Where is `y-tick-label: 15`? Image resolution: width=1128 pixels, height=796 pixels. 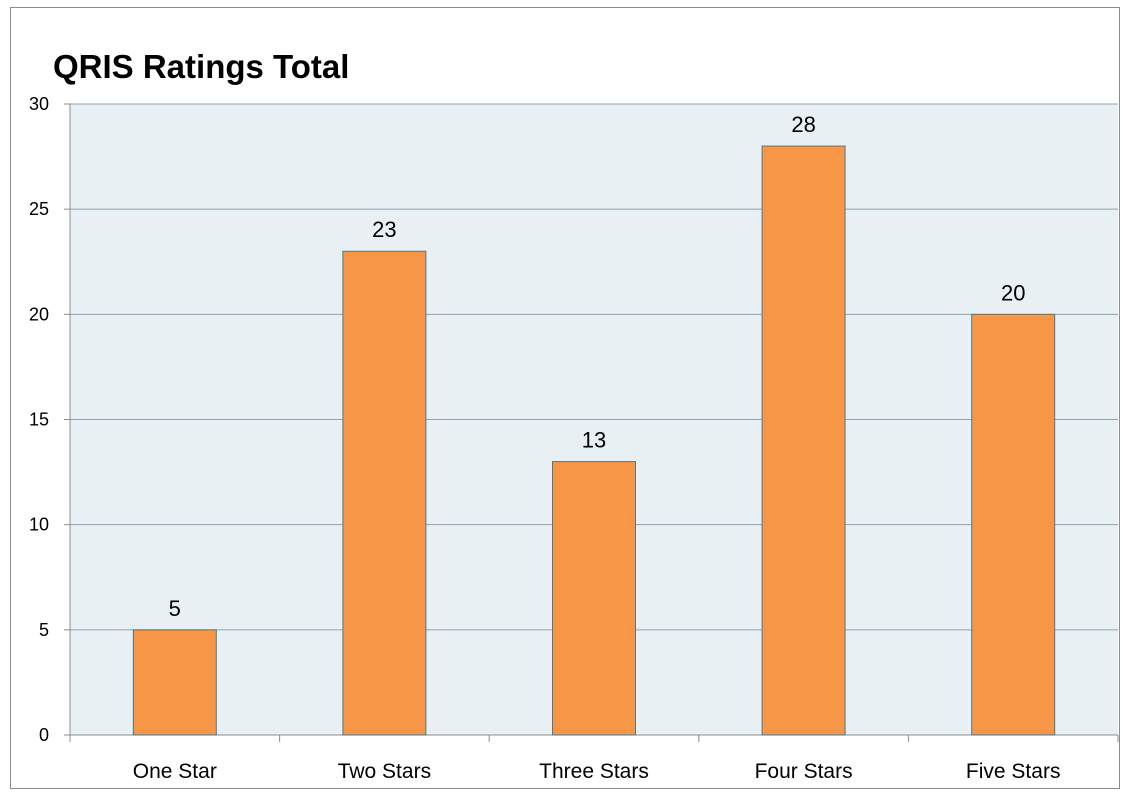
y-tick-label: 15 is located at coordinates (39, 420).